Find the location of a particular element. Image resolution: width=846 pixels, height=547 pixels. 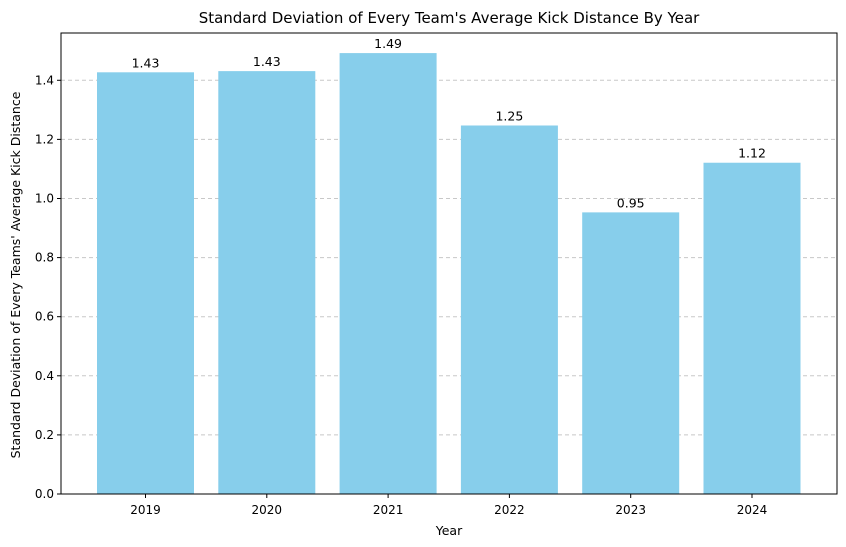

y-tick-label: 1.0 is located at coordinates (44, 198).